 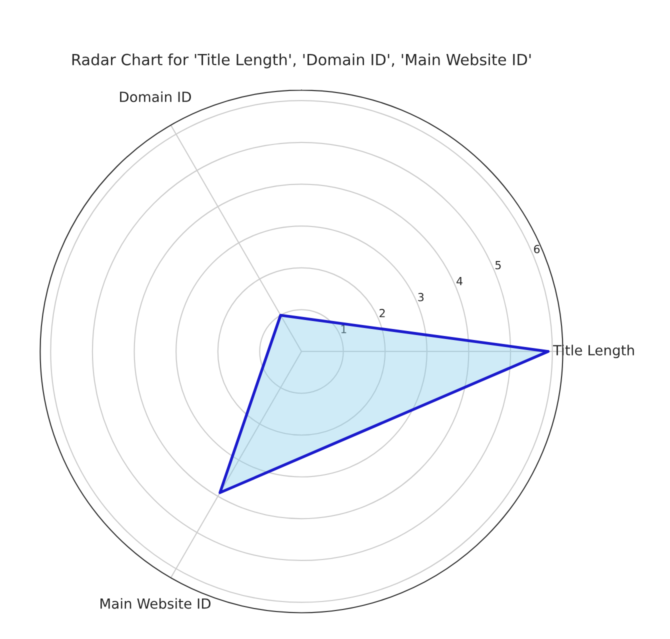 I want to click on chart-title: Radar Chart for 'Title Length', 'Domain ID', 'Main Website ID', so click(x=301, y=61).